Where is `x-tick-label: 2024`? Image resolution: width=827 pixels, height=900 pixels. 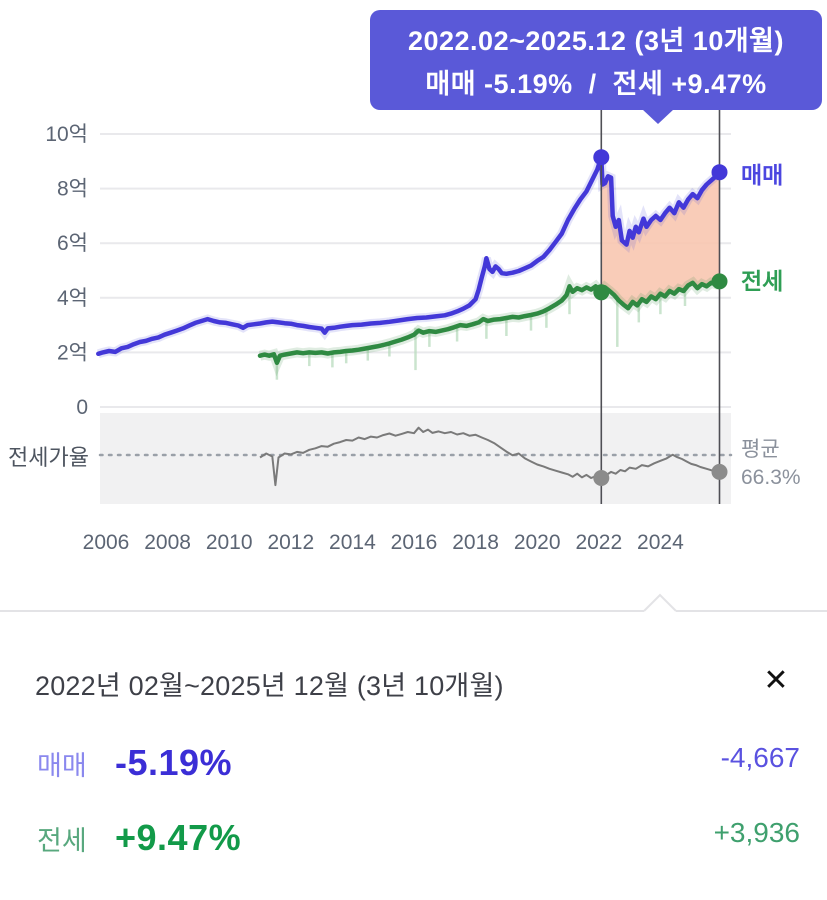 x-tick-label: 2024 is located at coordinates (660, 542).